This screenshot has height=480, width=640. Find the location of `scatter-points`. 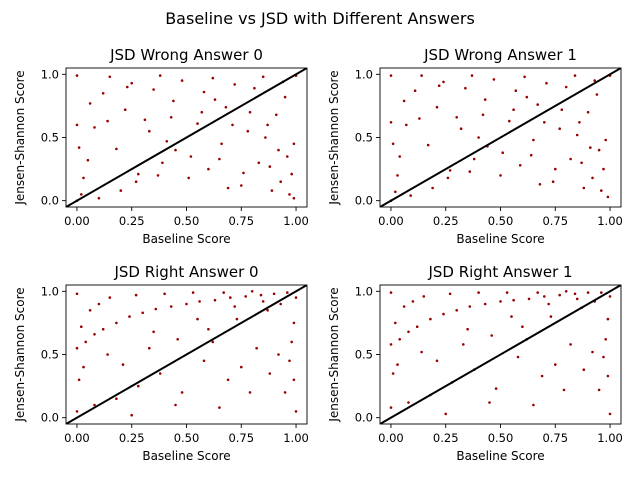

scatter-points is located at coordinates (186, 138).